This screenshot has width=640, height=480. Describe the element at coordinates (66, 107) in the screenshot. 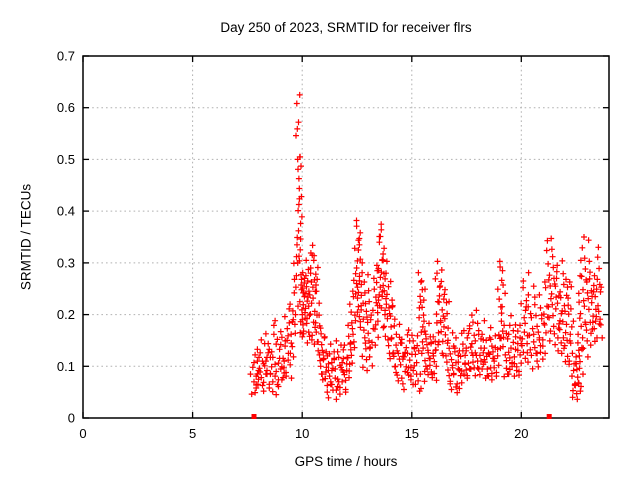

I see `tick-label-y: 0.6` at that location.